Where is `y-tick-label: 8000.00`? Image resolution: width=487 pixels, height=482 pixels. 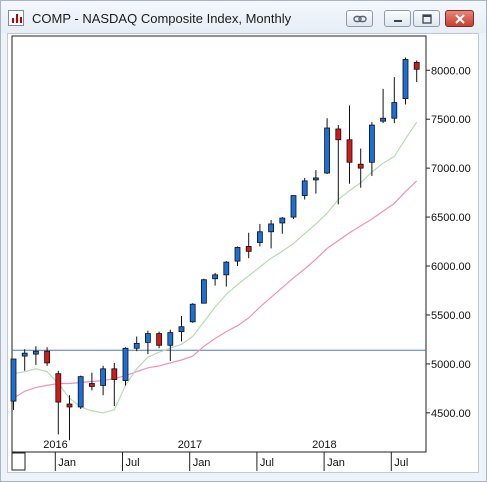
y-tick-label: 8000.00 is located at coordinates (451, 71).